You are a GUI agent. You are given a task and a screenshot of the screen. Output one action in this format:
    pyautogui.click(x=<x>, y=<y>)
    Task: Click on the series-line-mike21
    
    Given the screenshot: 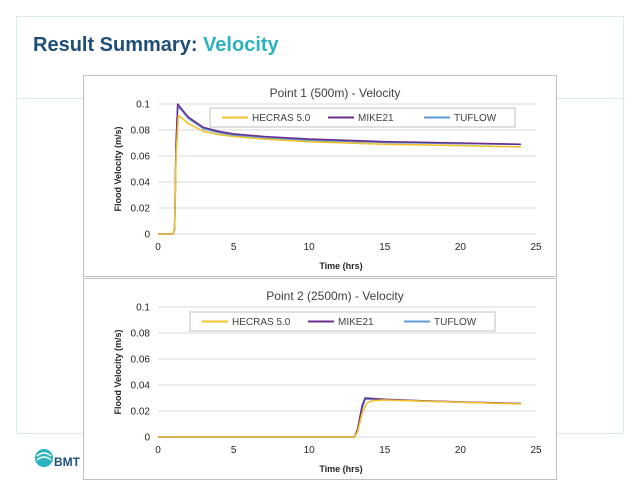 What is the action you would take?
    pyautogui.click(x=339, y=417)
    